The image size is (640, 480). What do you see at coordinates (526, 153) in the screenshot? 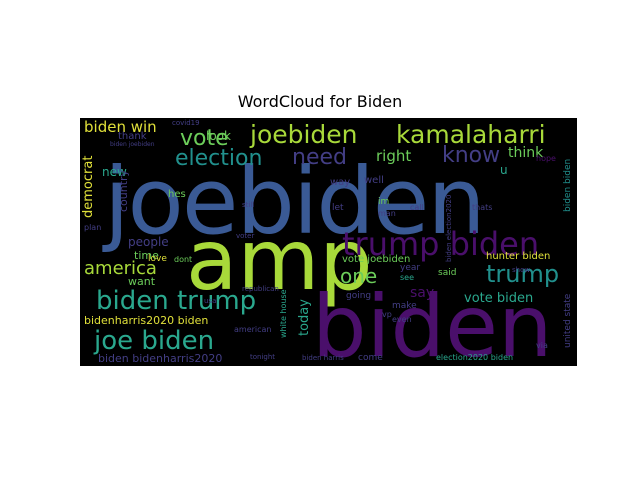
I see `word-think: think` at bounding box center [526, 153].